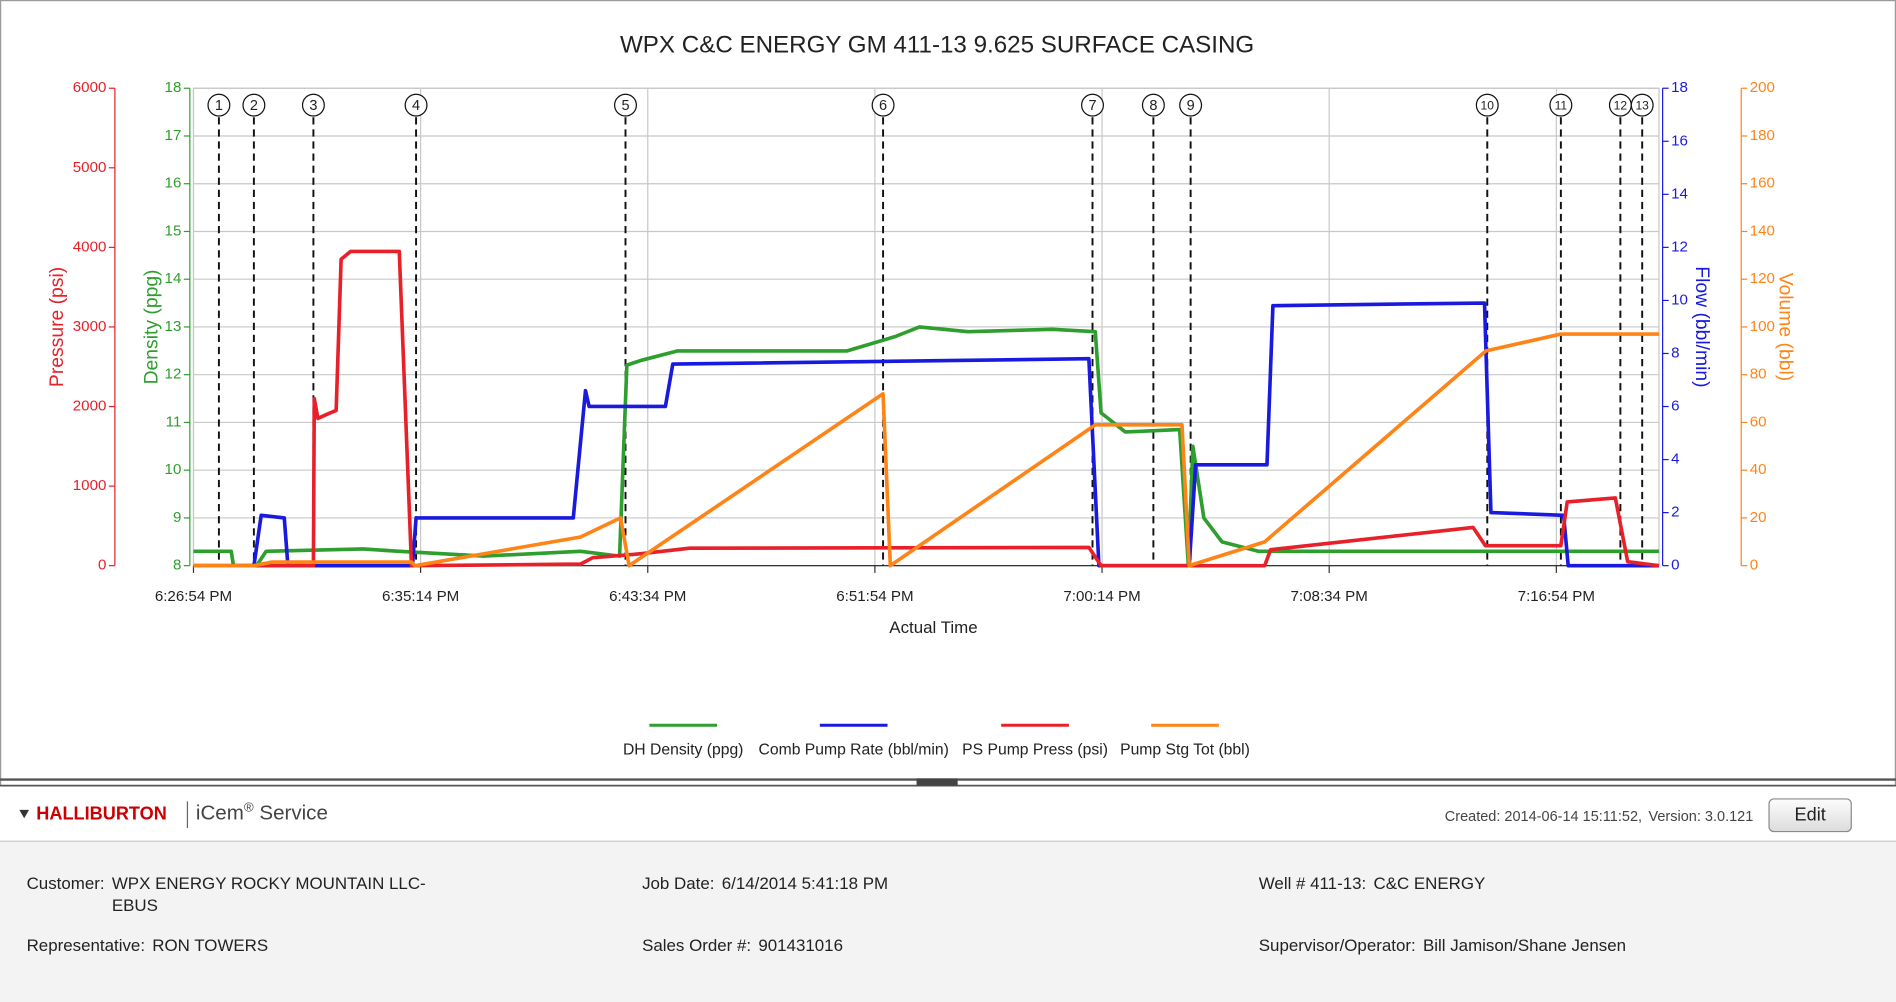 This screenshot has width=1896, height=1002. I want to click on event-label: 4, so click(416, 106).